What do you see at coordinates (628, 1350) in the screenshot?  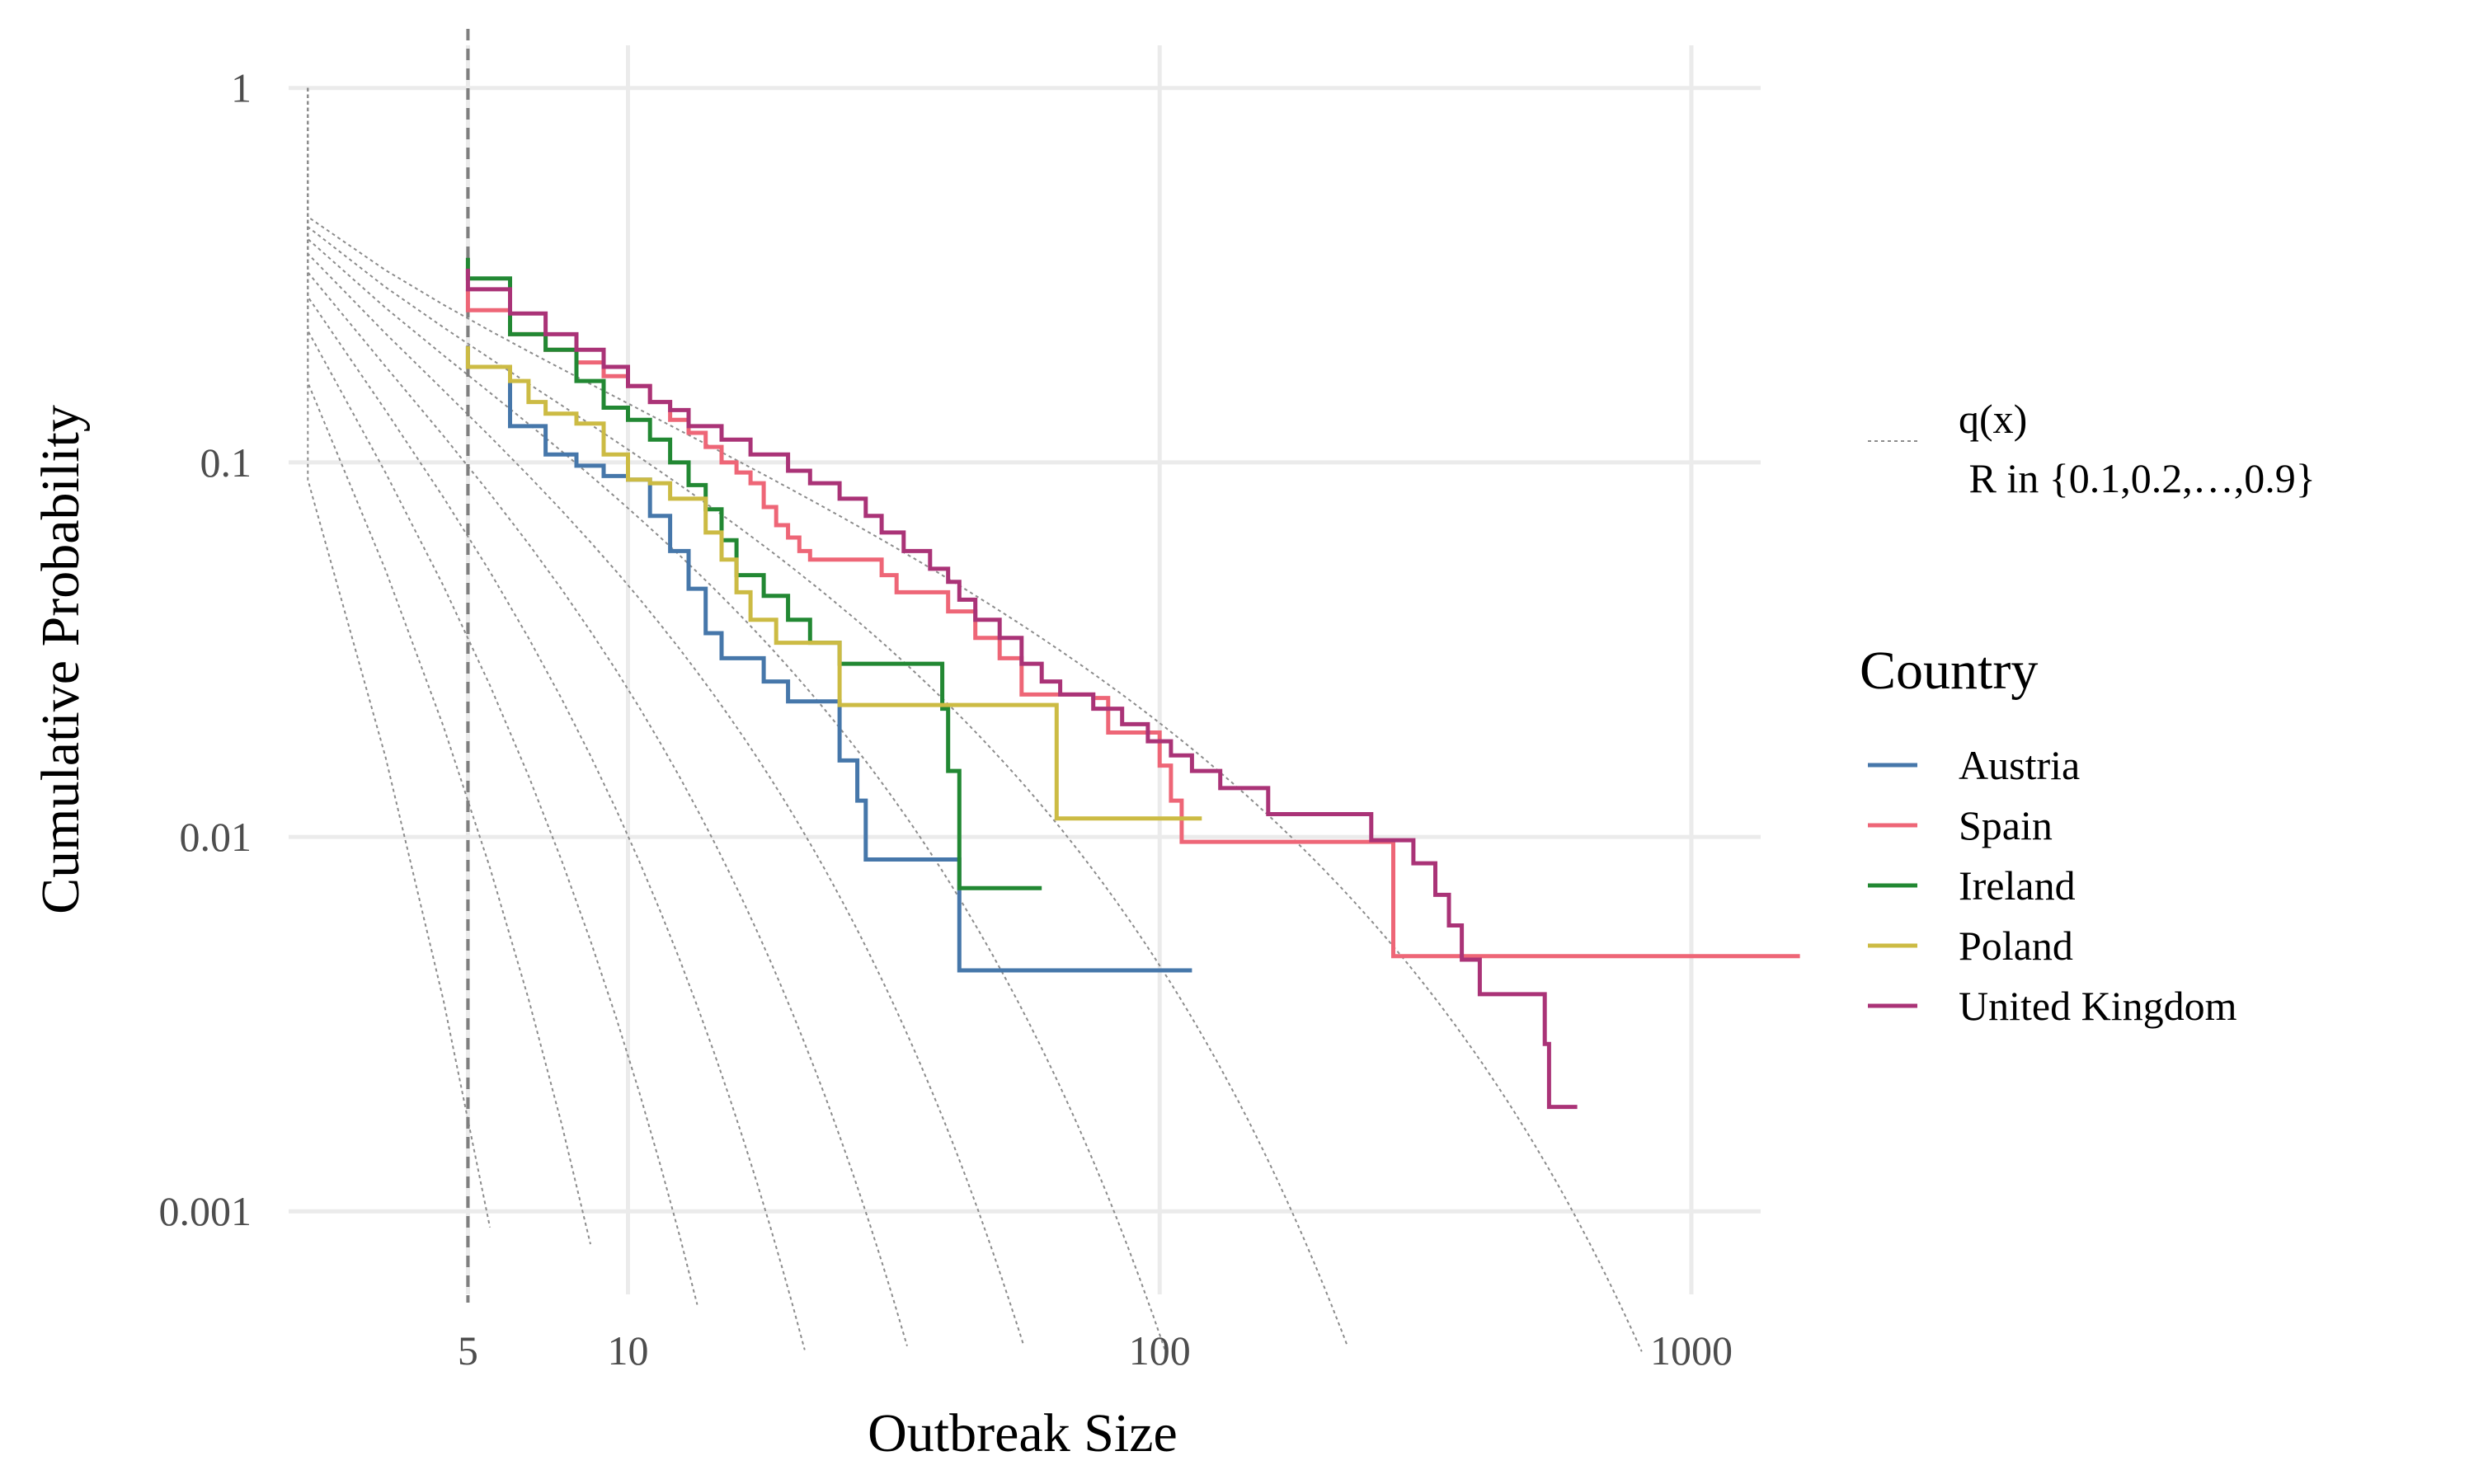 I see `x-tick-label: 10` at bounding box center [628, 1350].